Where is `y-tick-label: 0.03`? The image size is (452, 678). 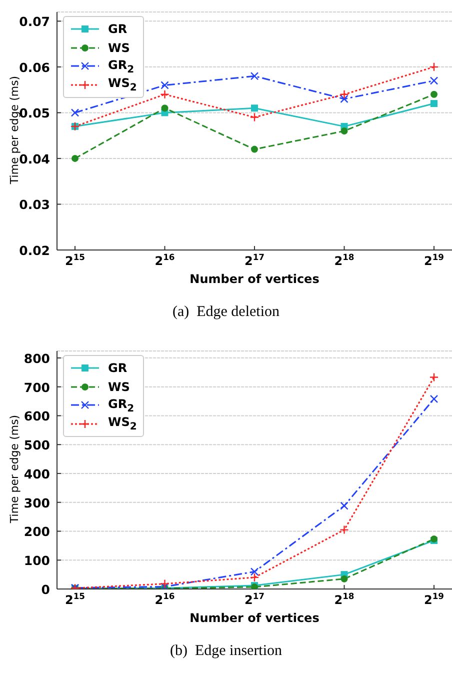 y-tick-label: 0.03 is located at coordinates (34, 204).